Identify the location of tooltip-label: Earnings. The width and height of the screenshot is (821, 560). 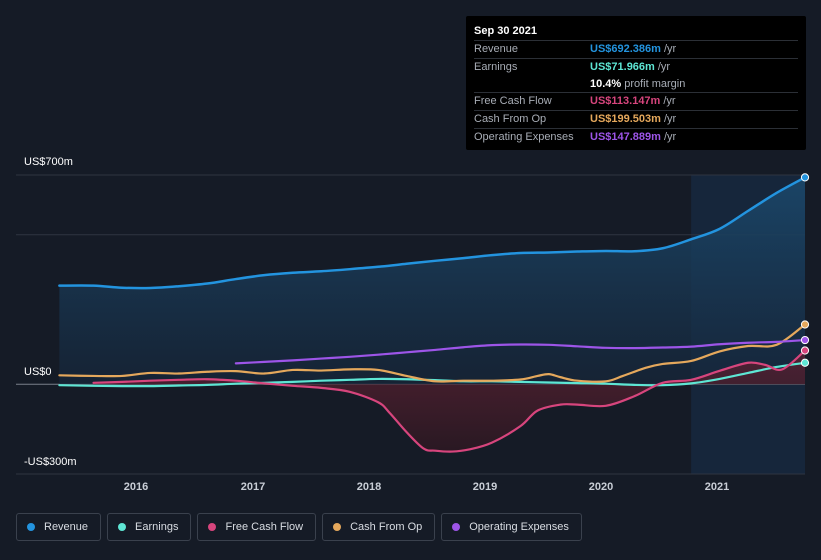
(496, 66).